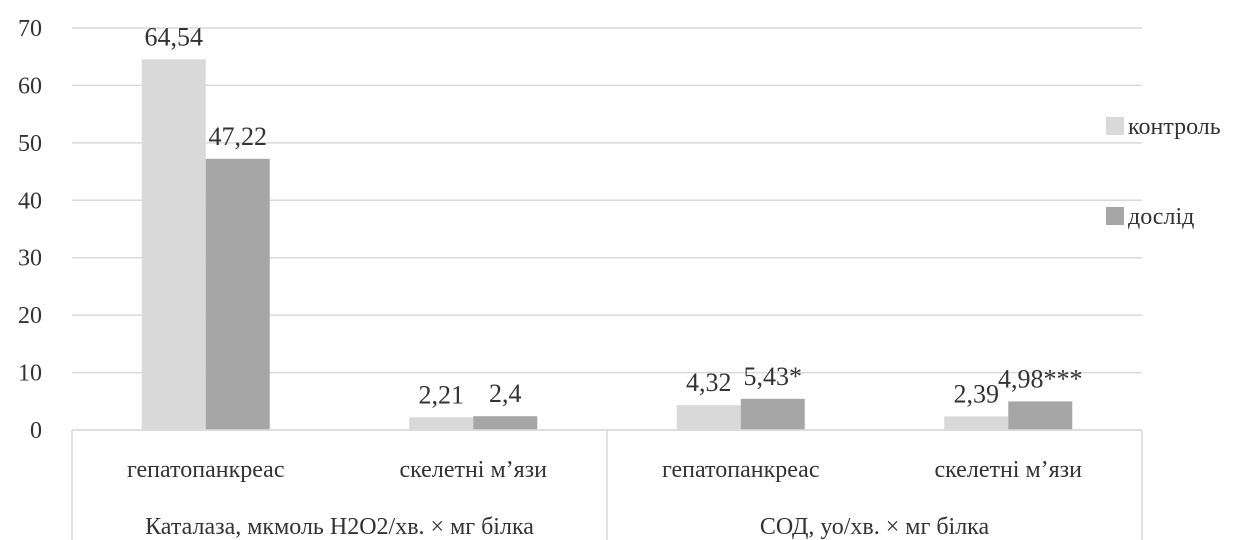  Describe the element at coordinates (238, 136) in the screenshot. I see `data-label: 47,22` at that location.